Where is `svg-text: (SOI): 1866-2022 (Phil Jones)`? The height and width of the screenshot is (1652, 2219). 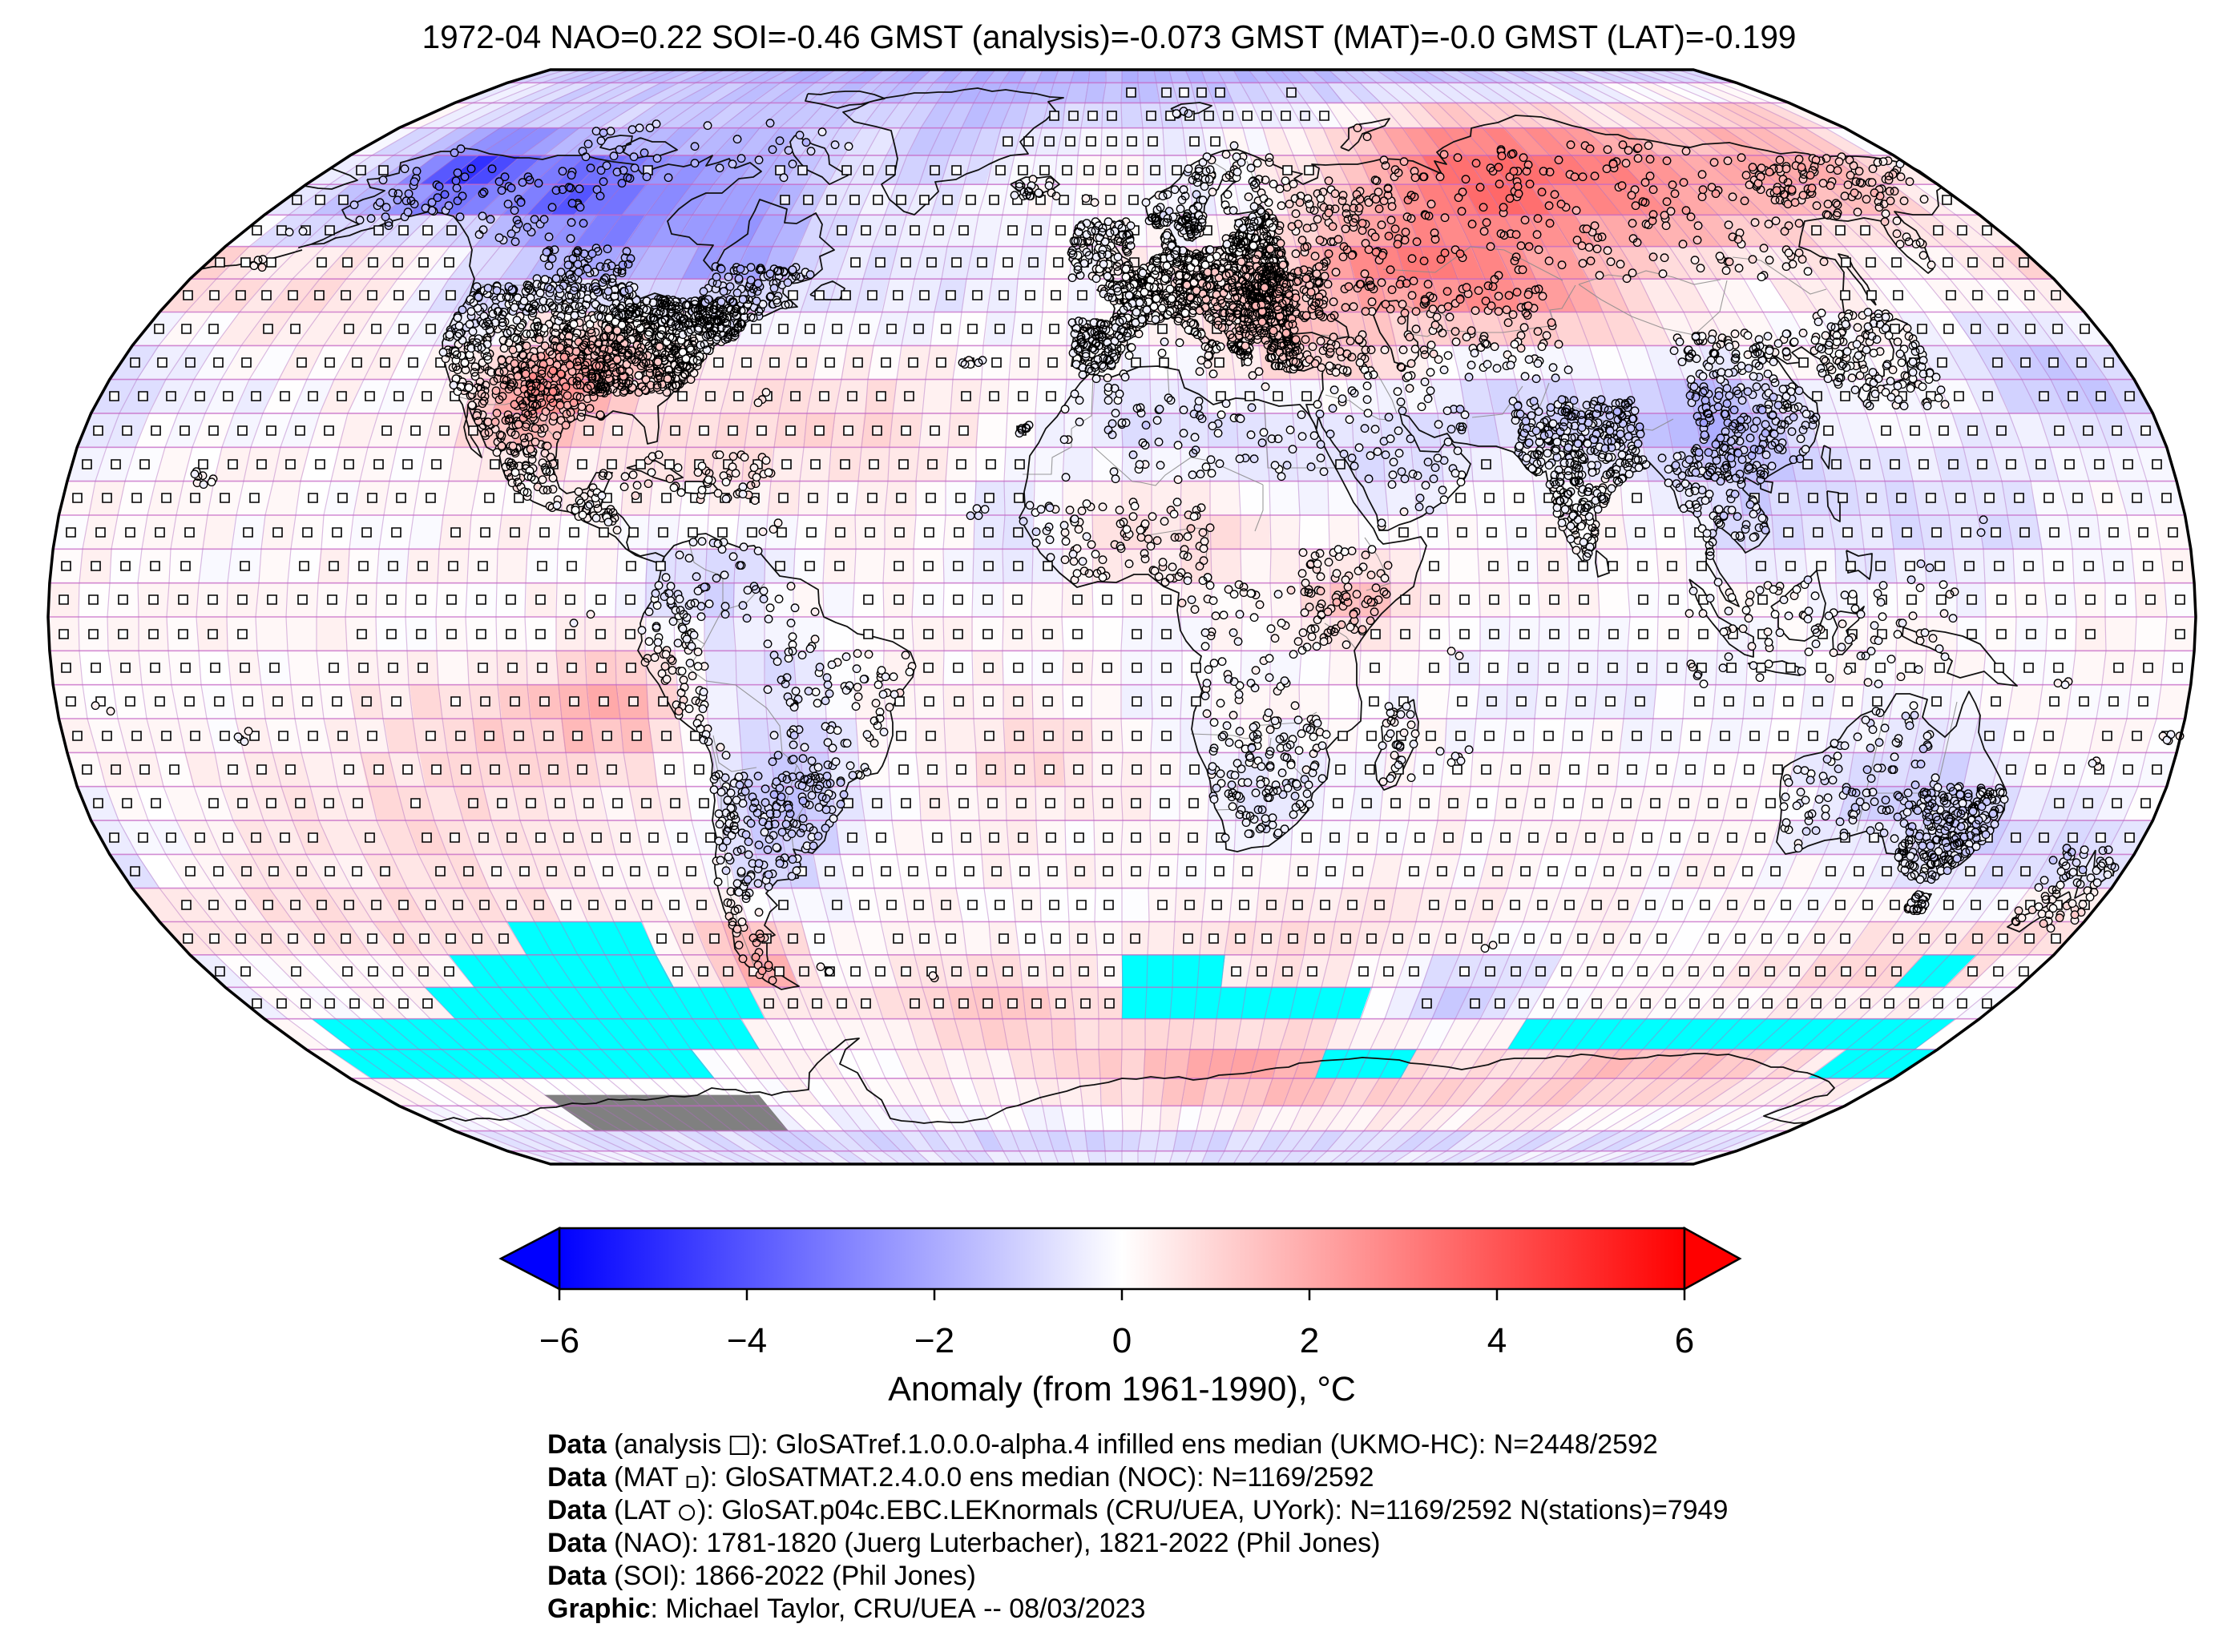 svg-text: (SOI): 1866-2022 (Phil Jones) is located at coordinates (791, 1576).